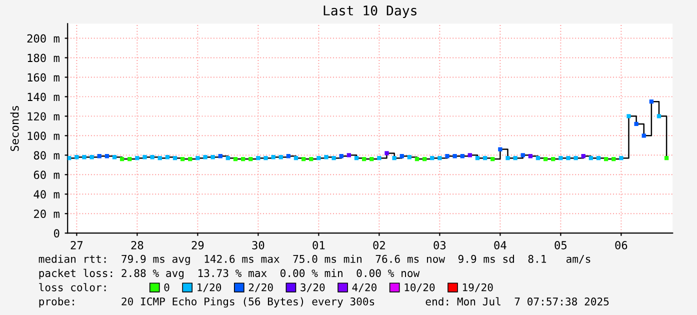  I want to click on legend-label: 3/20, so click(312, 287).